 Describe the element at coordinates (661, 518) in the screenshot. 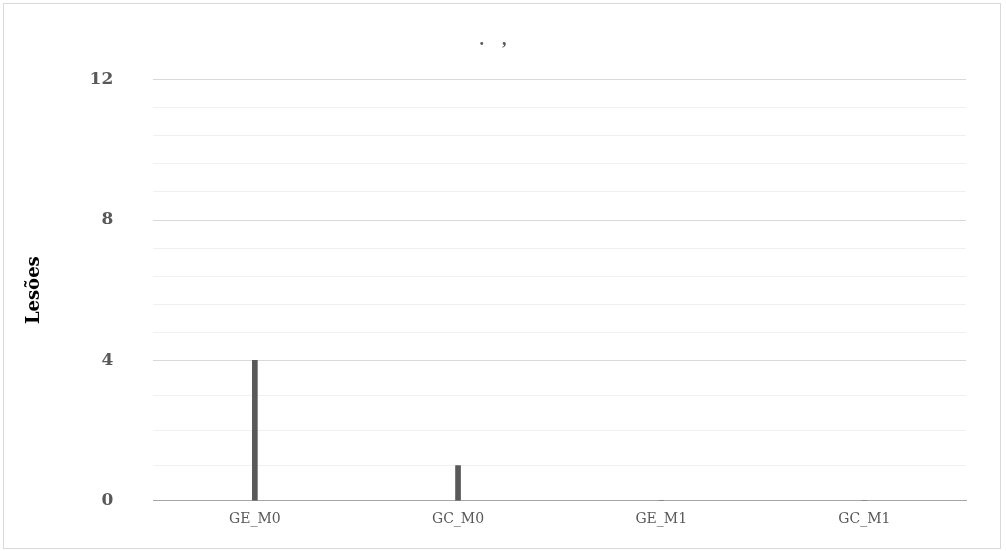

I see `x-tick-label: GE_M1` at that location.